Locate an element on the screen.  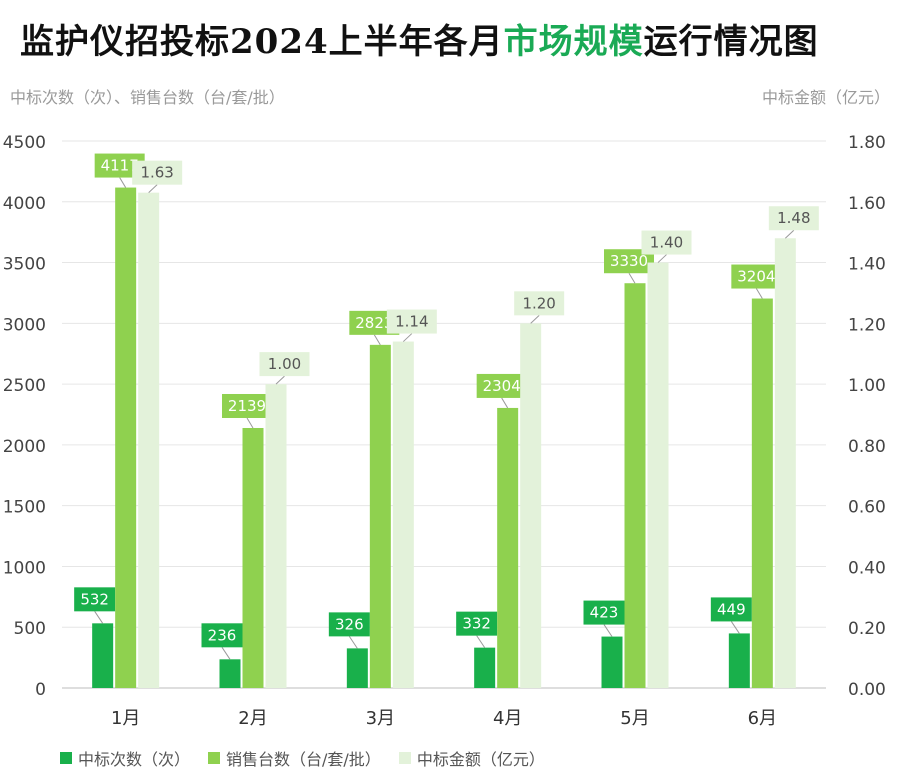
left-tick-label: 2500 is located at coordinates (24, 386).